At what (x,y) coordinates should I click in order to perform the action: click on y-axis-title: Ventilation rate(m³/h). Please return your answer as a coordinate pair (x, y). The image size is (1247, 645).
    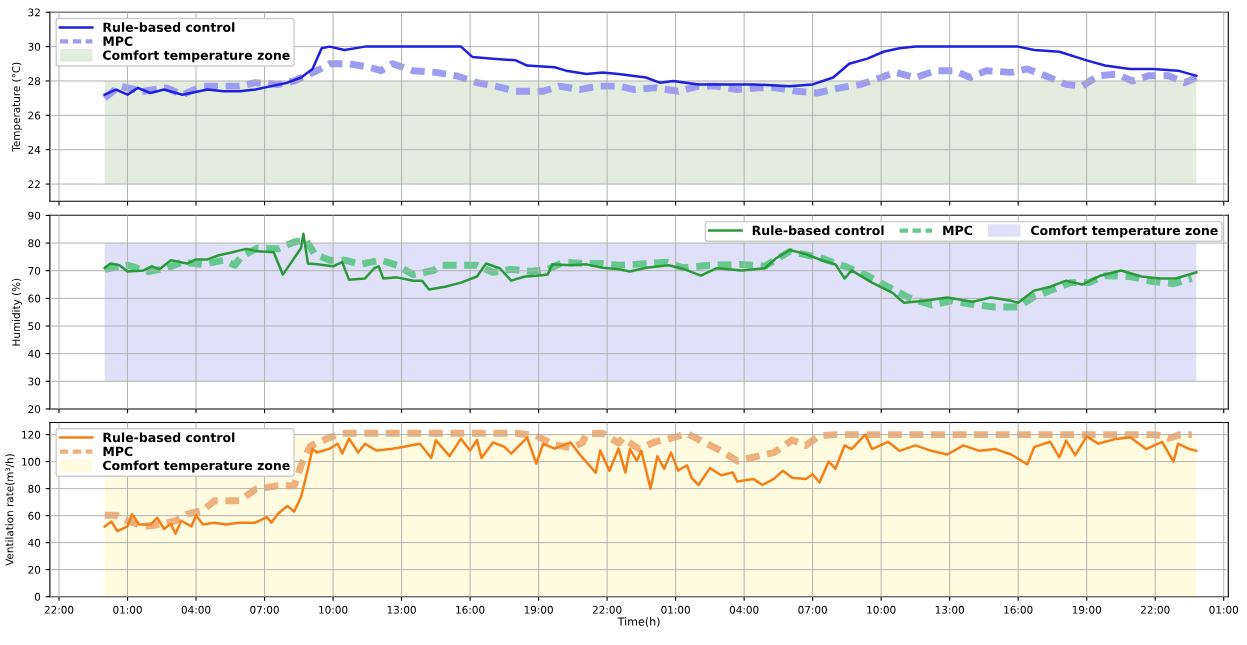
    Looking at the image, I should click on (10, 510).